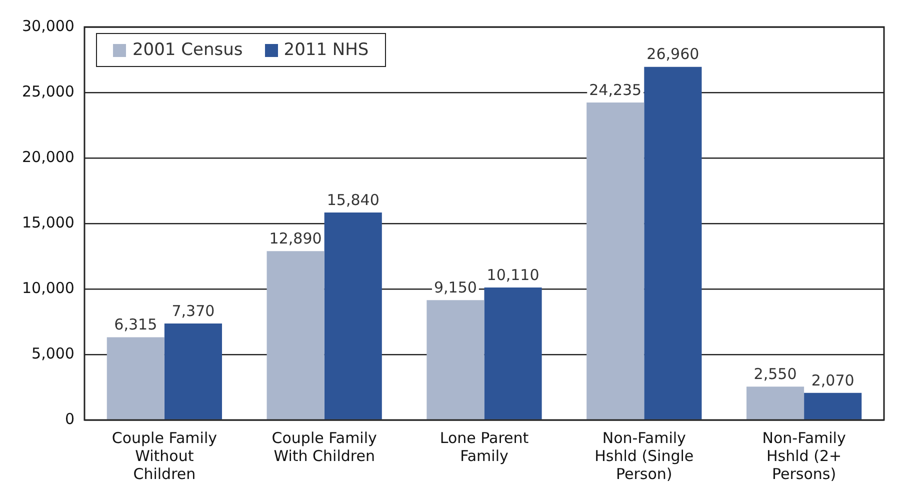 The height and width of the screenshot is (502, 907). Describe the element at coordinates (804, 455) in the screenshot. I see `x-tick-label: Non-Family Hshld (2+ Persons)` at that location.